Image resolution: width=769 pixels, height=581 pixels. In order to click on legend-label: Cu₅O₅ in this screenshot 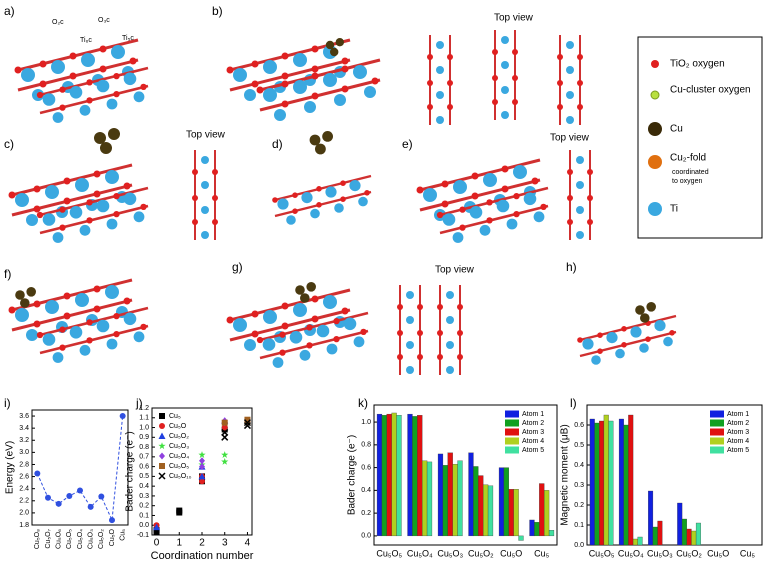, I will do `click(179, 466)`.